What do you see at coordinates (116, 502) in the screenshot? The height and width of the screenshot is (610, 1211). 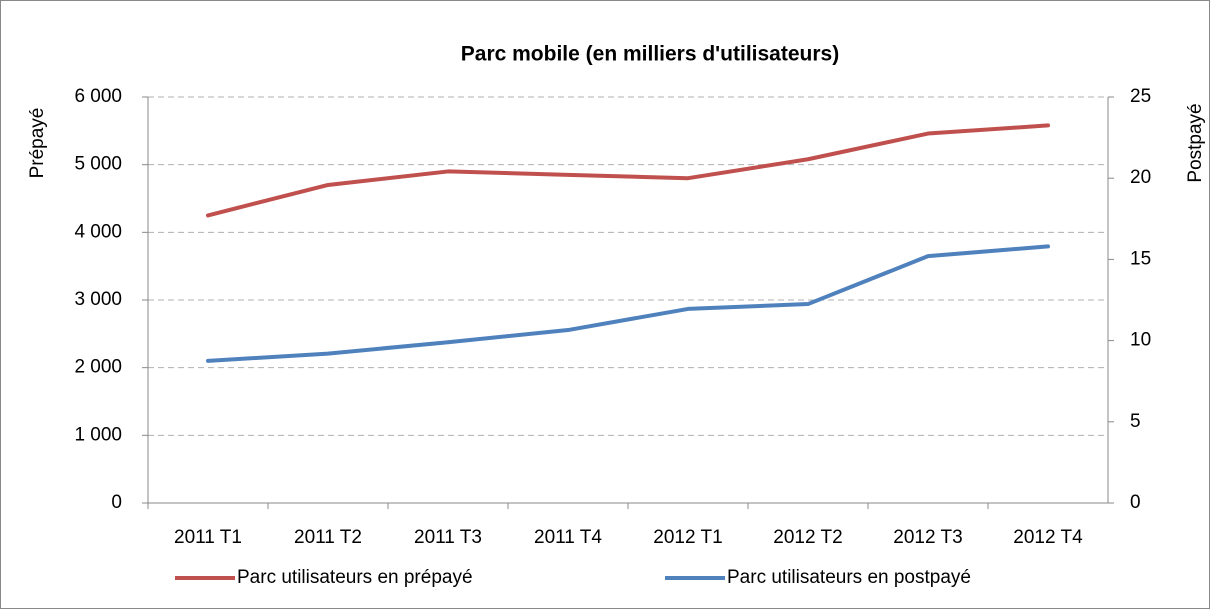 I see `y-tick-label: 0` at bounding box center [116, 502].